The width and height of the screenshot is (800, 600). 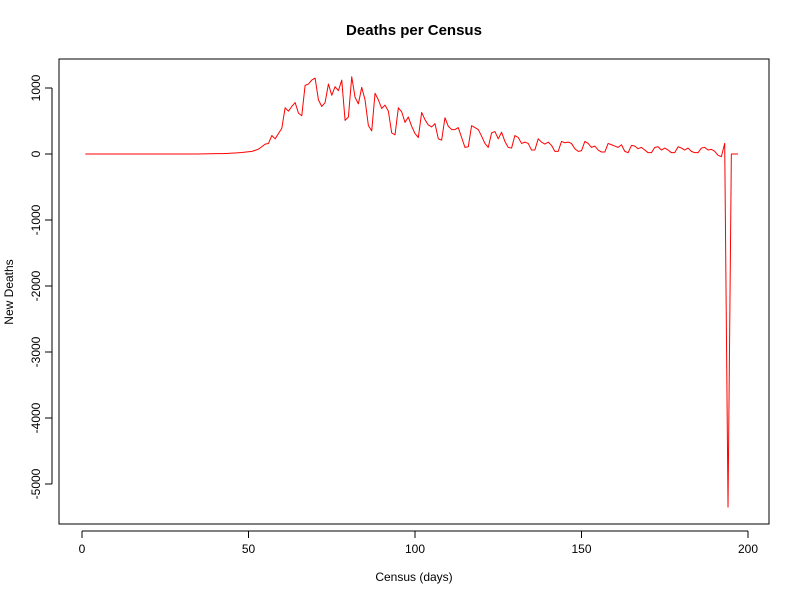 What do you see at coordinates (36, 483) in the screenshot?
I see `y-tick-label: -5000` at bounding box center [36, 483].